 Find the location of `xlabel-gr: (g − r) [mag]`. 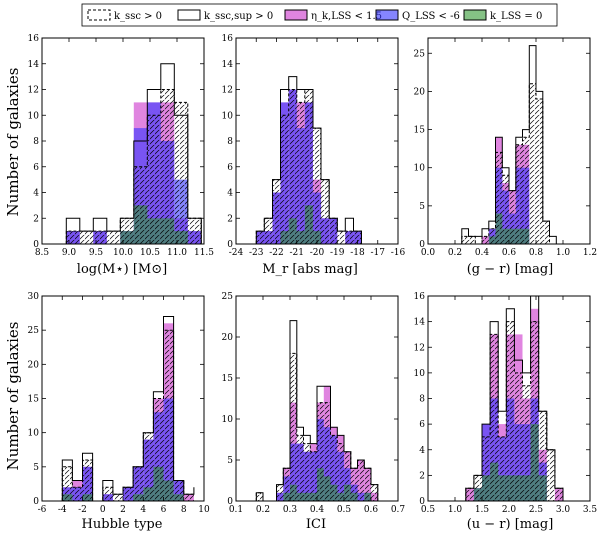

xlabel-gr: (g − r) [mag] is located at coordinates (510, 269).